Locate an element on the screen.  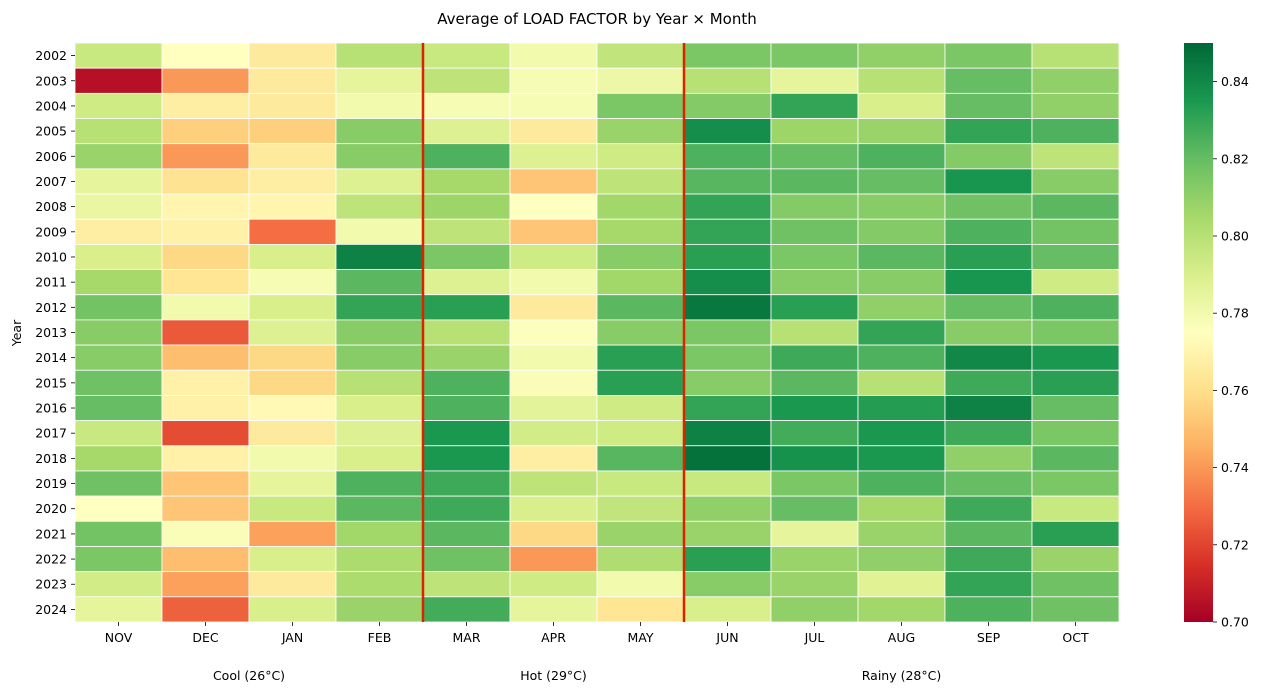
x-tick-label: MAR is located at coordinates (466, 637).